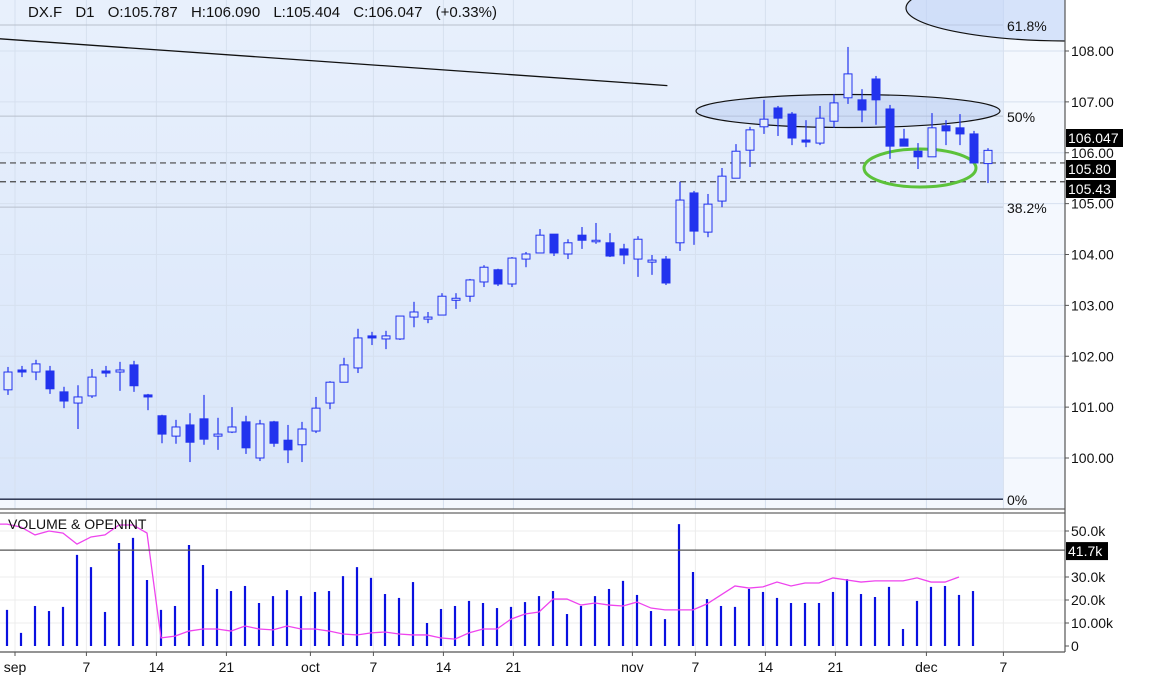 The height and width of the screenshot is (682, 1150). I want to click on volume-tick-label: 0, so click(1075, 646).